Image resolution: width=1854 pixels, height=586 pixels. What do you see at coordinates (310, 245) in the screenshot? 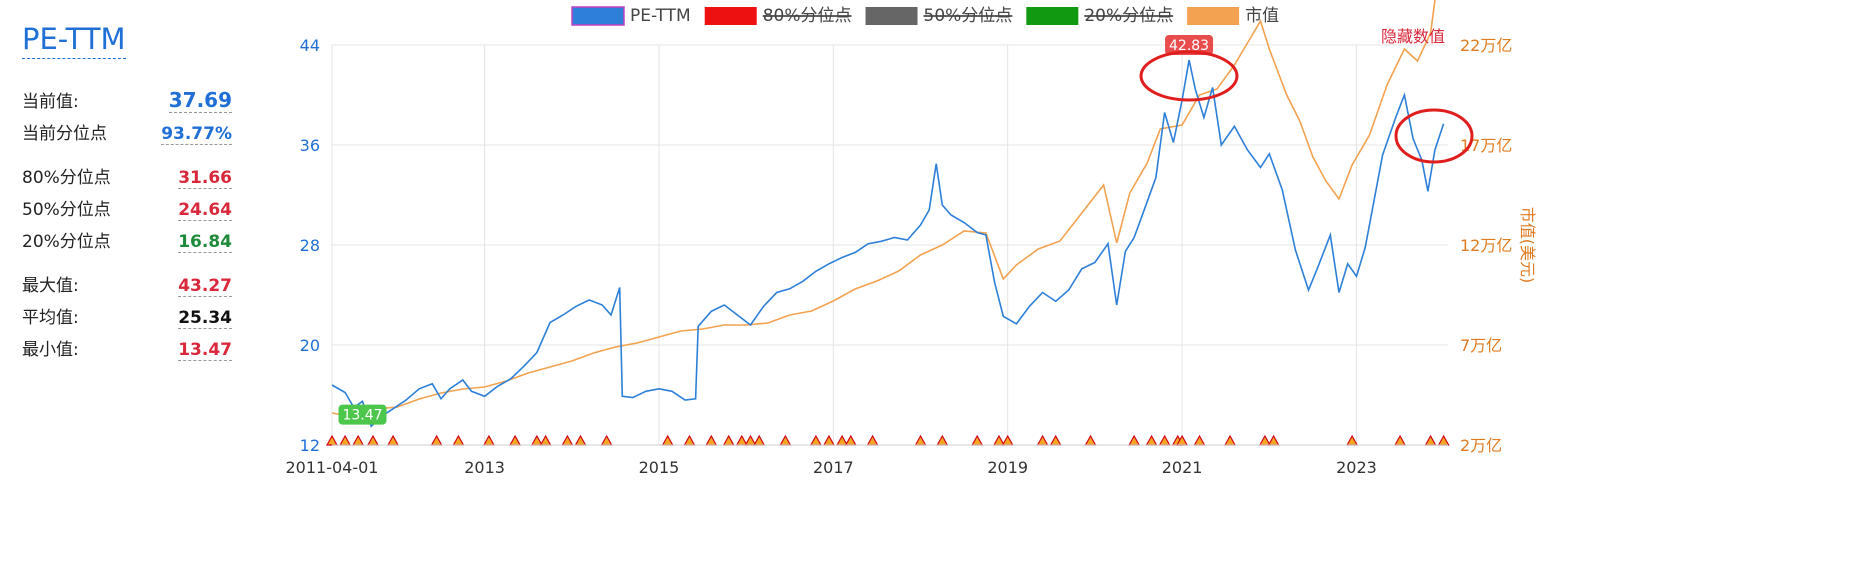
I see `y-left-tick: 28` at bounding box center [310, 245].